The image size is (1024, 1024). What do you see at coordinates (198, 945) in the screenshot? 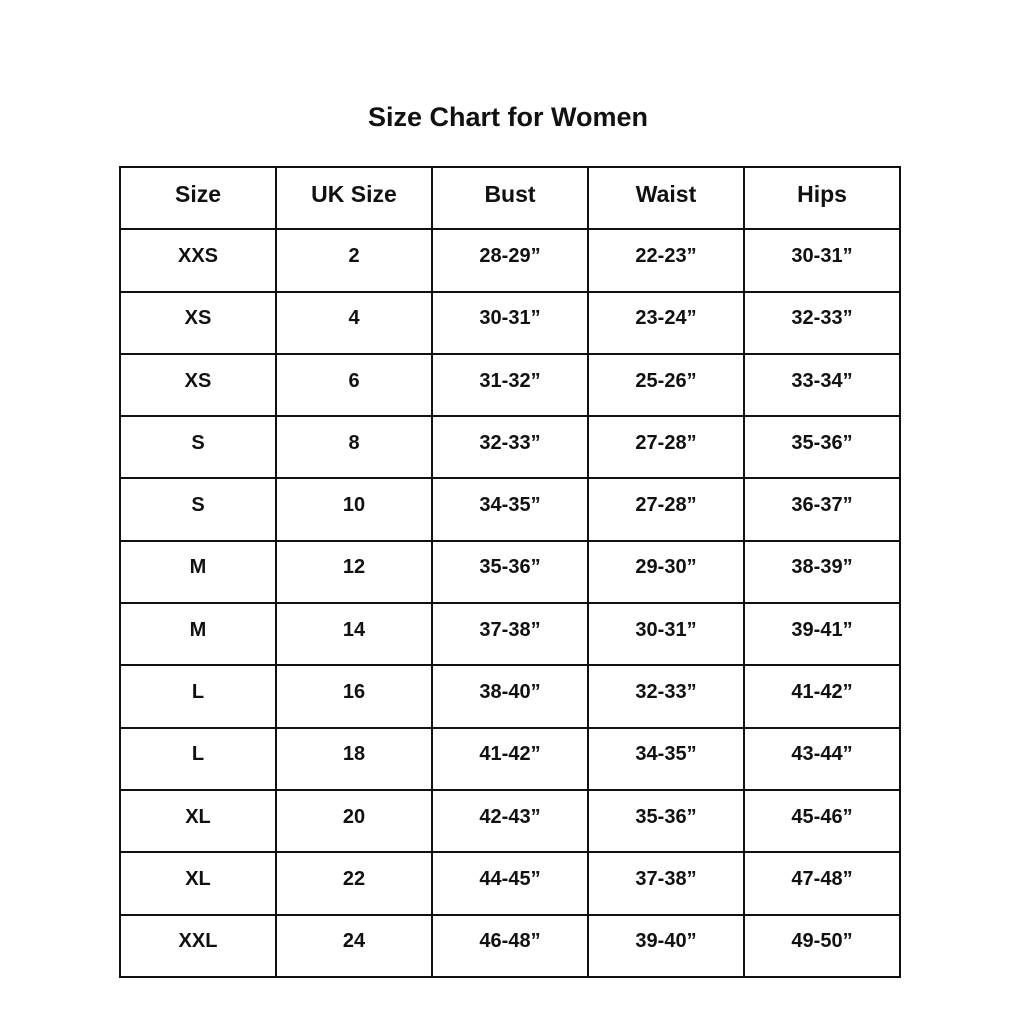
I see `cell-size: XXL` at bounding box center [198, 945].